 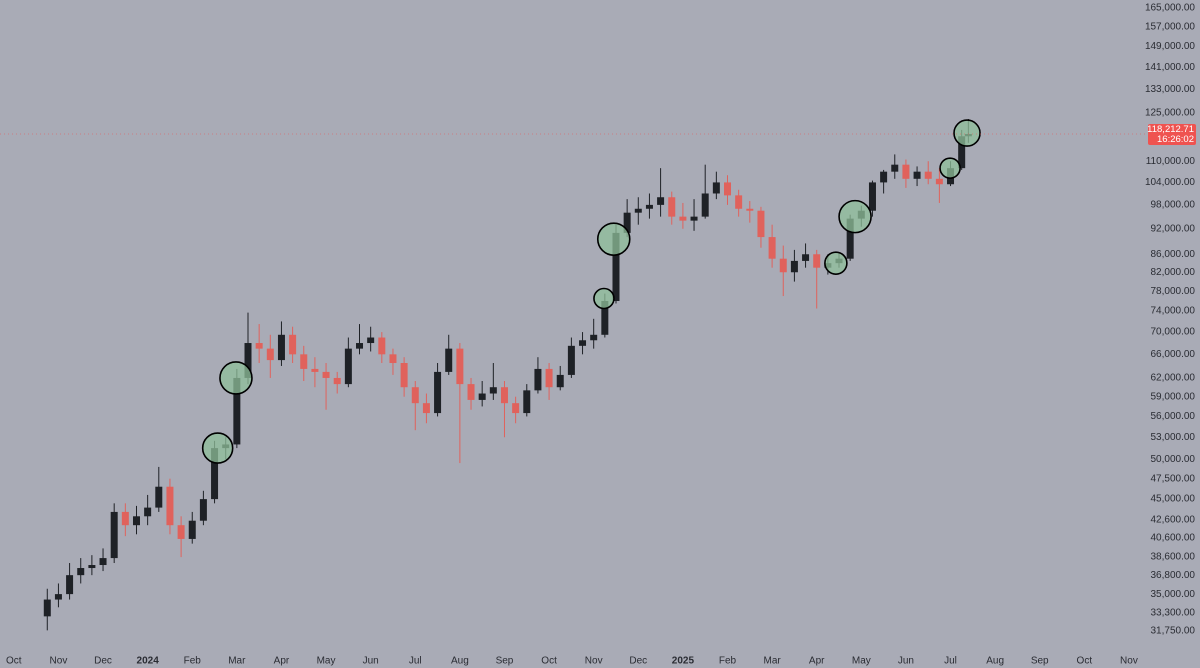 What do you see at coordinates (103, 661) in the screenshot?
I see `x-tick-label: Dec` at bounding box center [103, 661].